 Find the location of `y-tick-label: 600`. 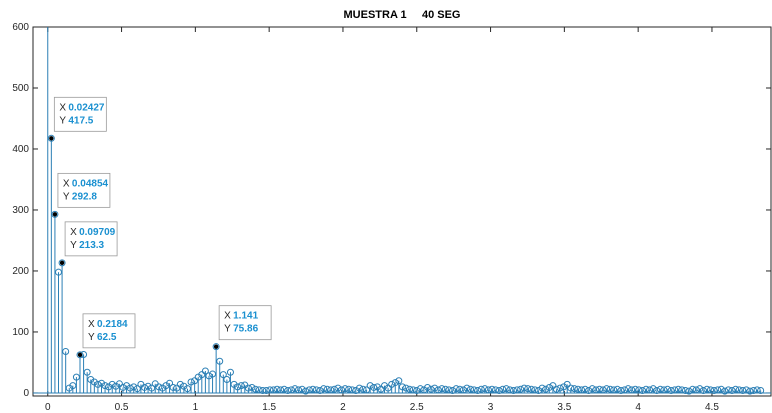

y-tick-label: 600 is located at coordinates (20, 27).